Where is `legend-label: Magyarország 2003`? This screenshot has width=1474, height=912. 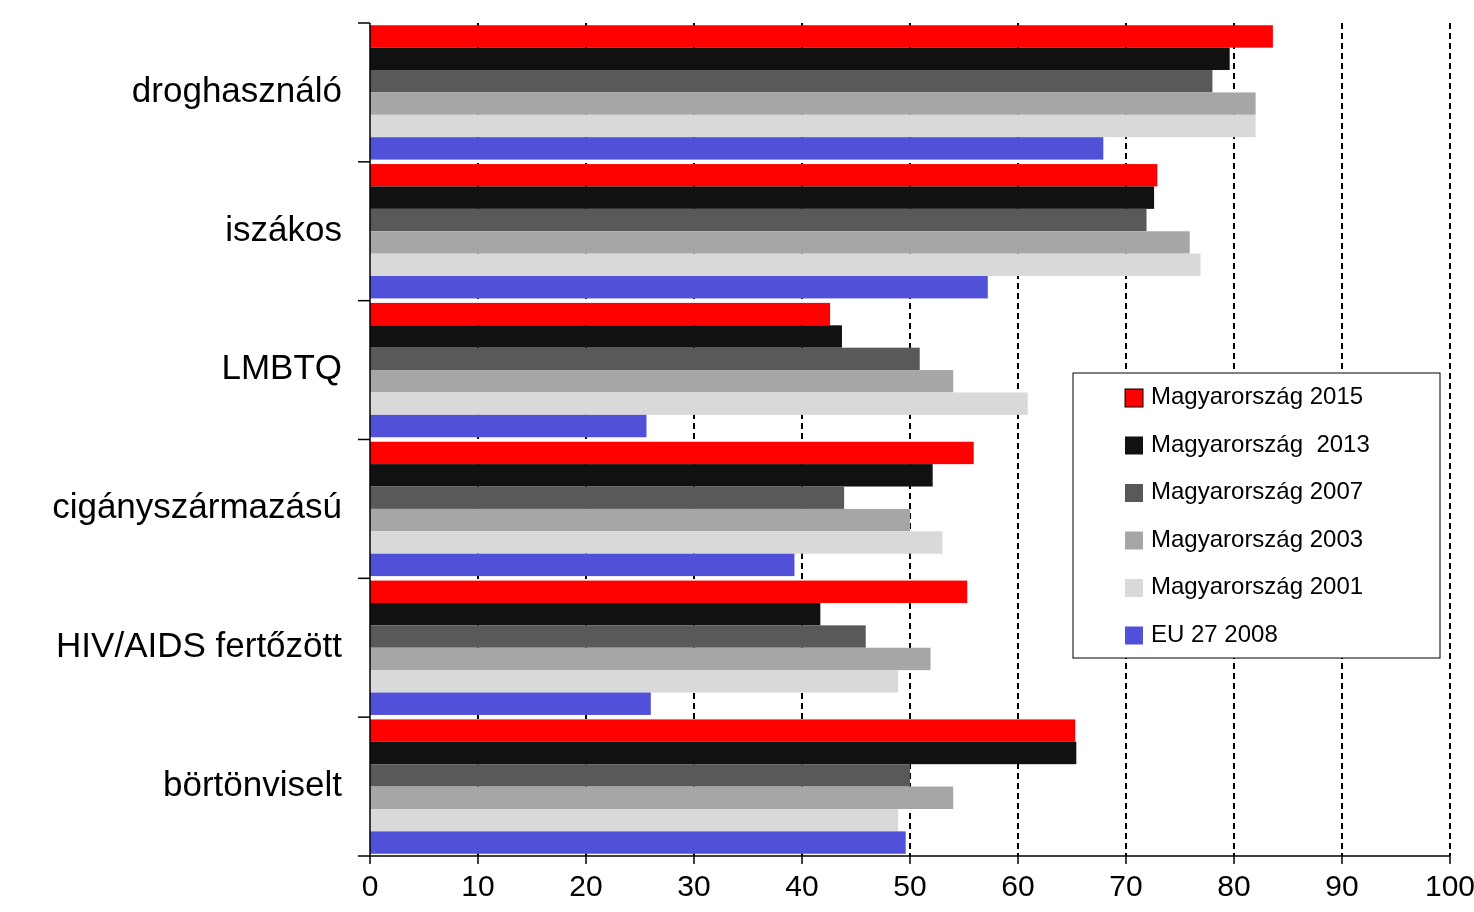 legend-label: Magyarország 2003 is located at coordinates (1257, 538).